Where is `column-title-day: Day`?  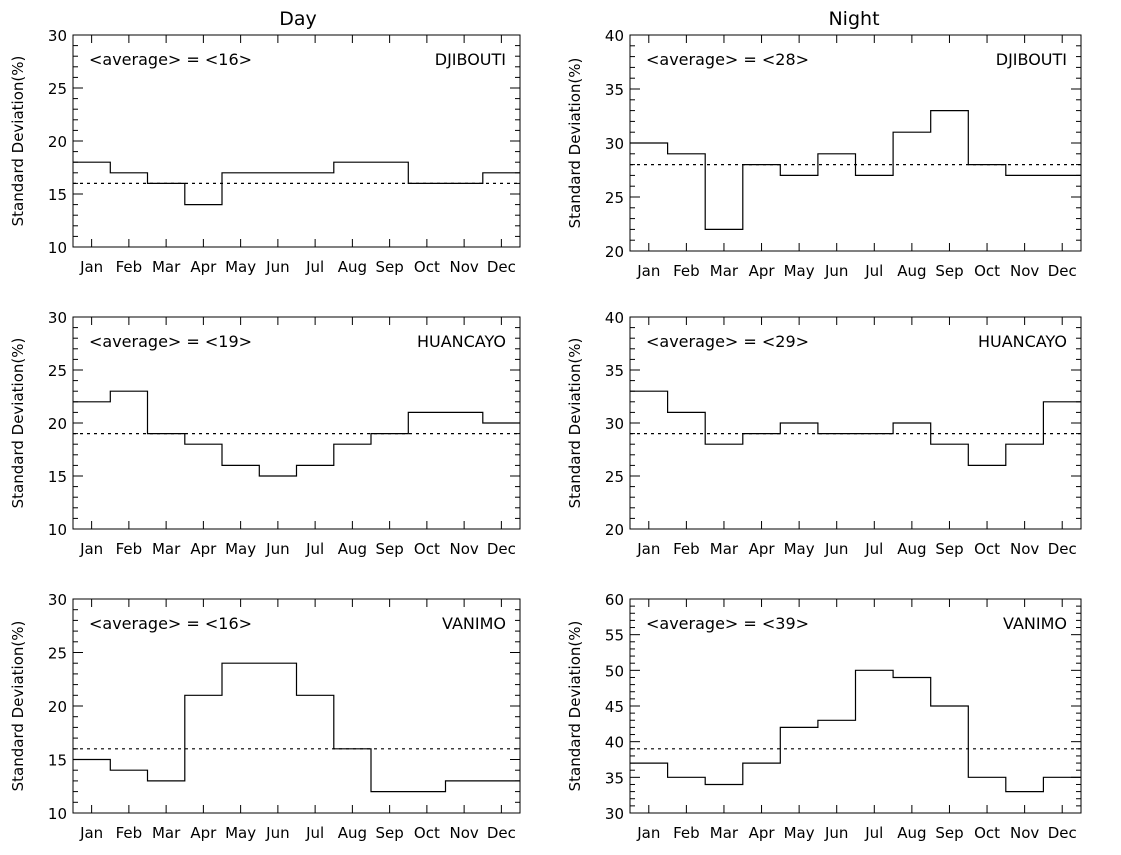
column-title-day: Day is located at coordinates (298, 19).